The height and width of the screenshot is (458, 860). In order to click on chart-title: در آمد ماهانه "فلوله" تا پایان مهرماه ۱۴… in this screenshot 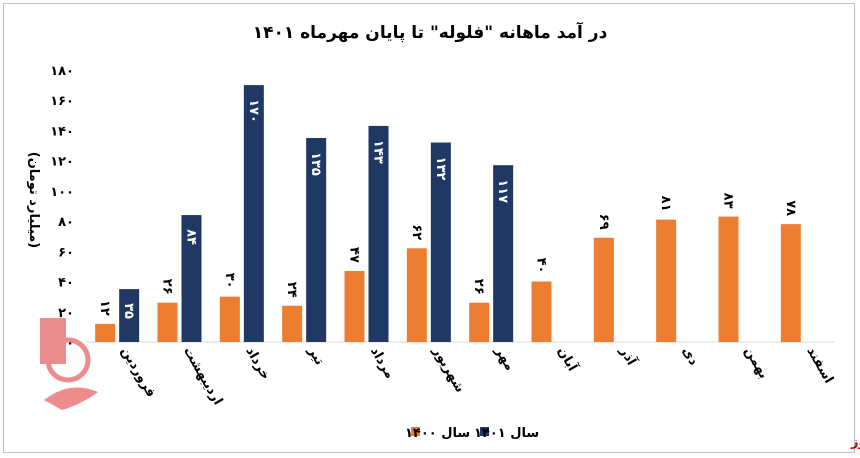, I will do `click(430, 32)`.